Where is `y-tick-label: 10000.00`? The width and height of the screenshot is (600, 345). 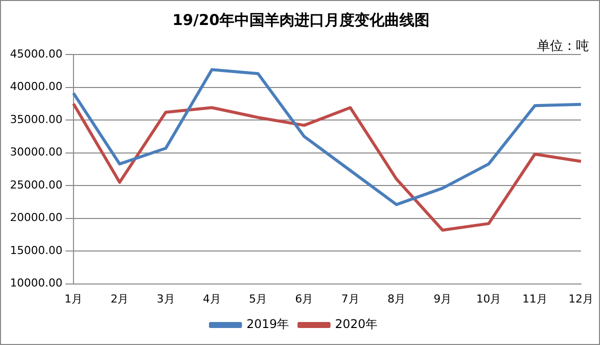 y-tick-label: 10000.00 is located at coordinates (36, 283).